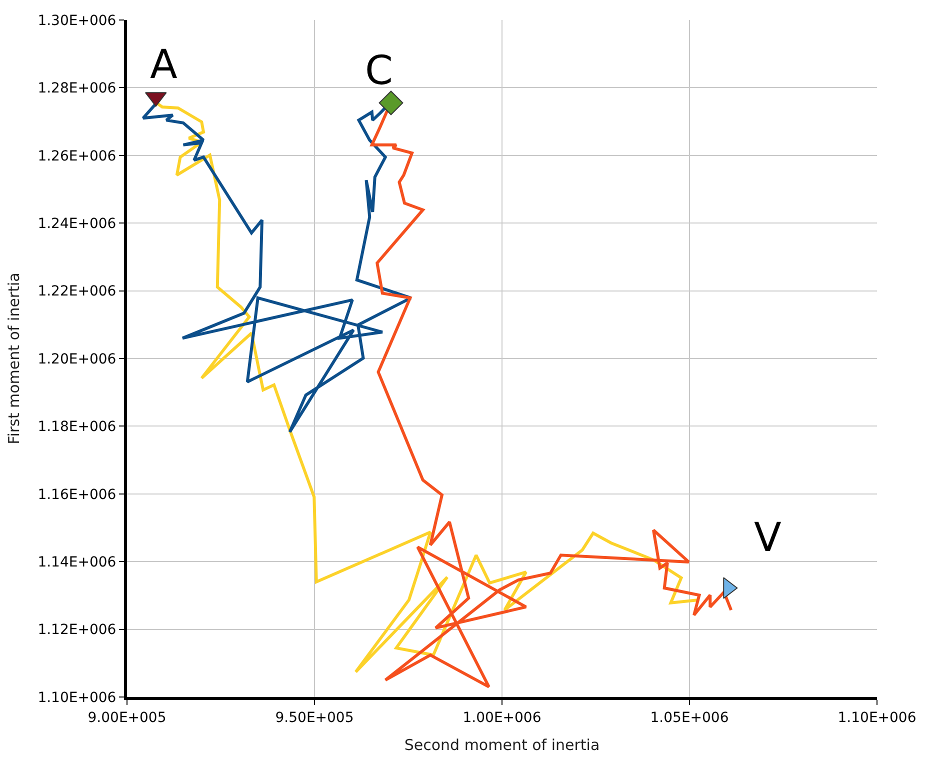 The width and height of the screenshot is (937, 775). What do you see at coordinates (77, 359) in the screenshot?
I see `y-tick-label: 1.20E+006` at bounding box center [77, 359].